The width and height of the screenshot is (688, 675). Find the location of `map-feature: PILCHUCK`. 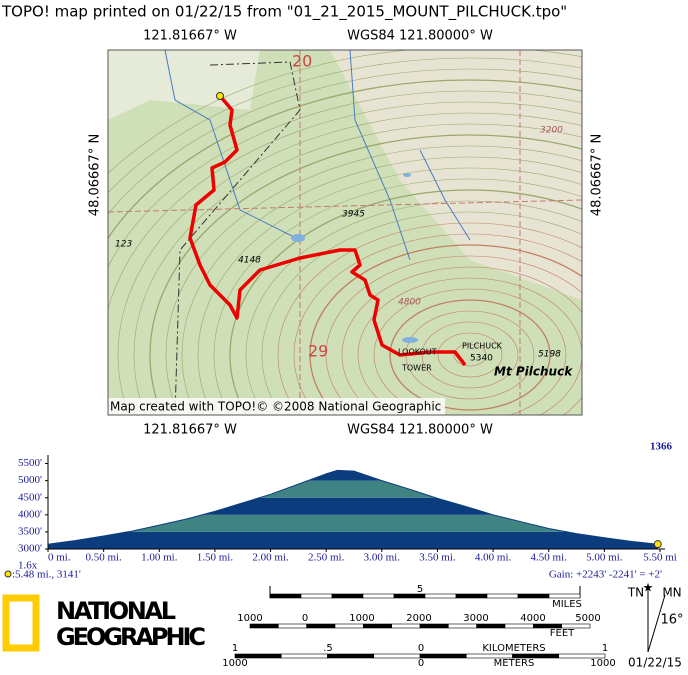

map-feature: PILCHUCK is located at coordinates (482, 346).